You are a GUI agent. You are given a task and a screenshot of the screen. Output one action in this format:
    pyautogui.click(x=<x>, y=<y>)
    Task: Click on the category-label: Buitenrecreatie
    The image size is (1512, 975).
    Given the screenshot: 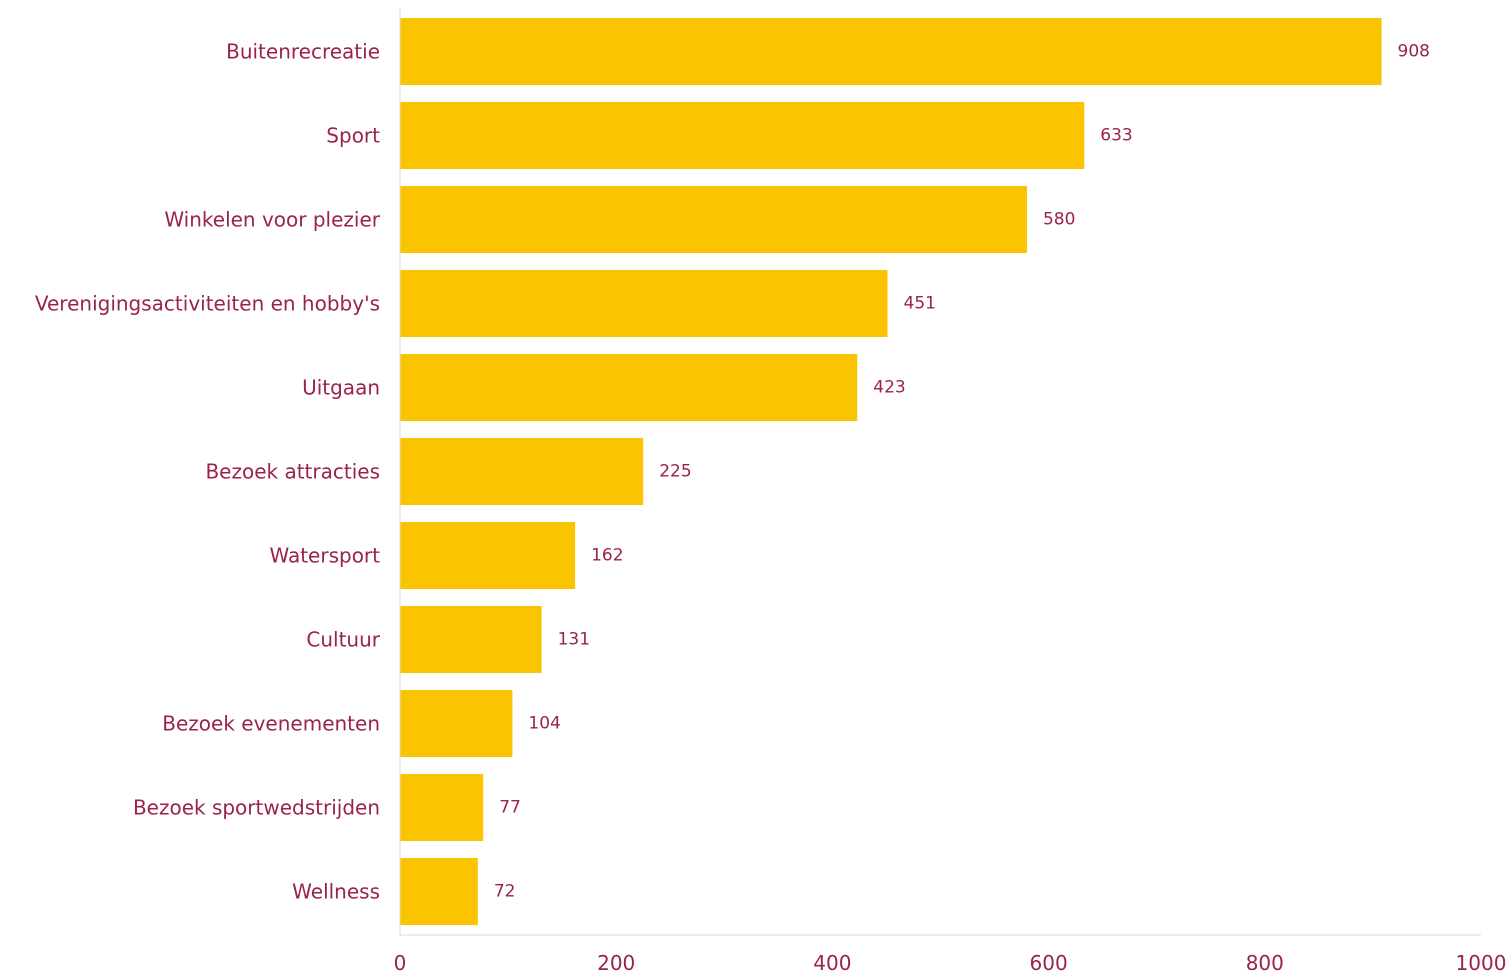 What is the action you would take?
    pyautogui.click(x=303, y=52)
    